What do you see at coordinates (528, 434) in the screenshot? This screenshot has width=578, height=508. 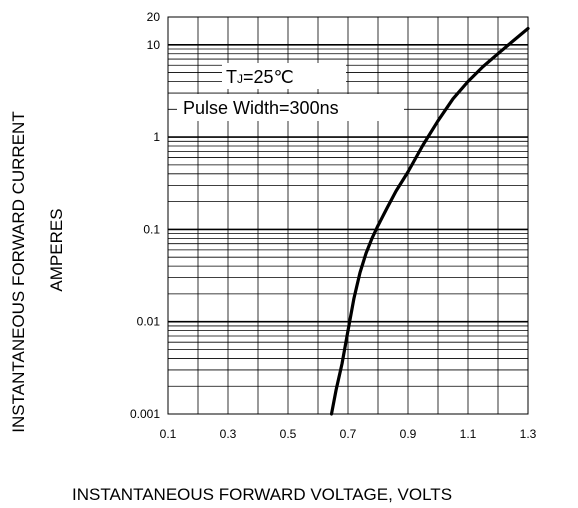 I see `x-tick-label: 1.3` at bounding box center [528, 434].